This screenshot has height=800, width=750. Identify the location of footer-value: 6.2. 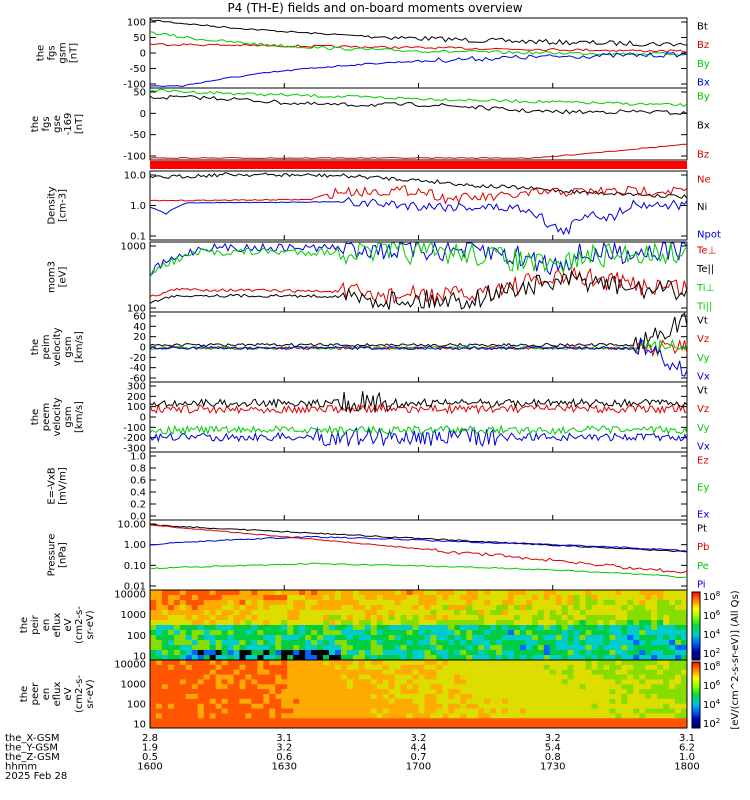
(687, 748).